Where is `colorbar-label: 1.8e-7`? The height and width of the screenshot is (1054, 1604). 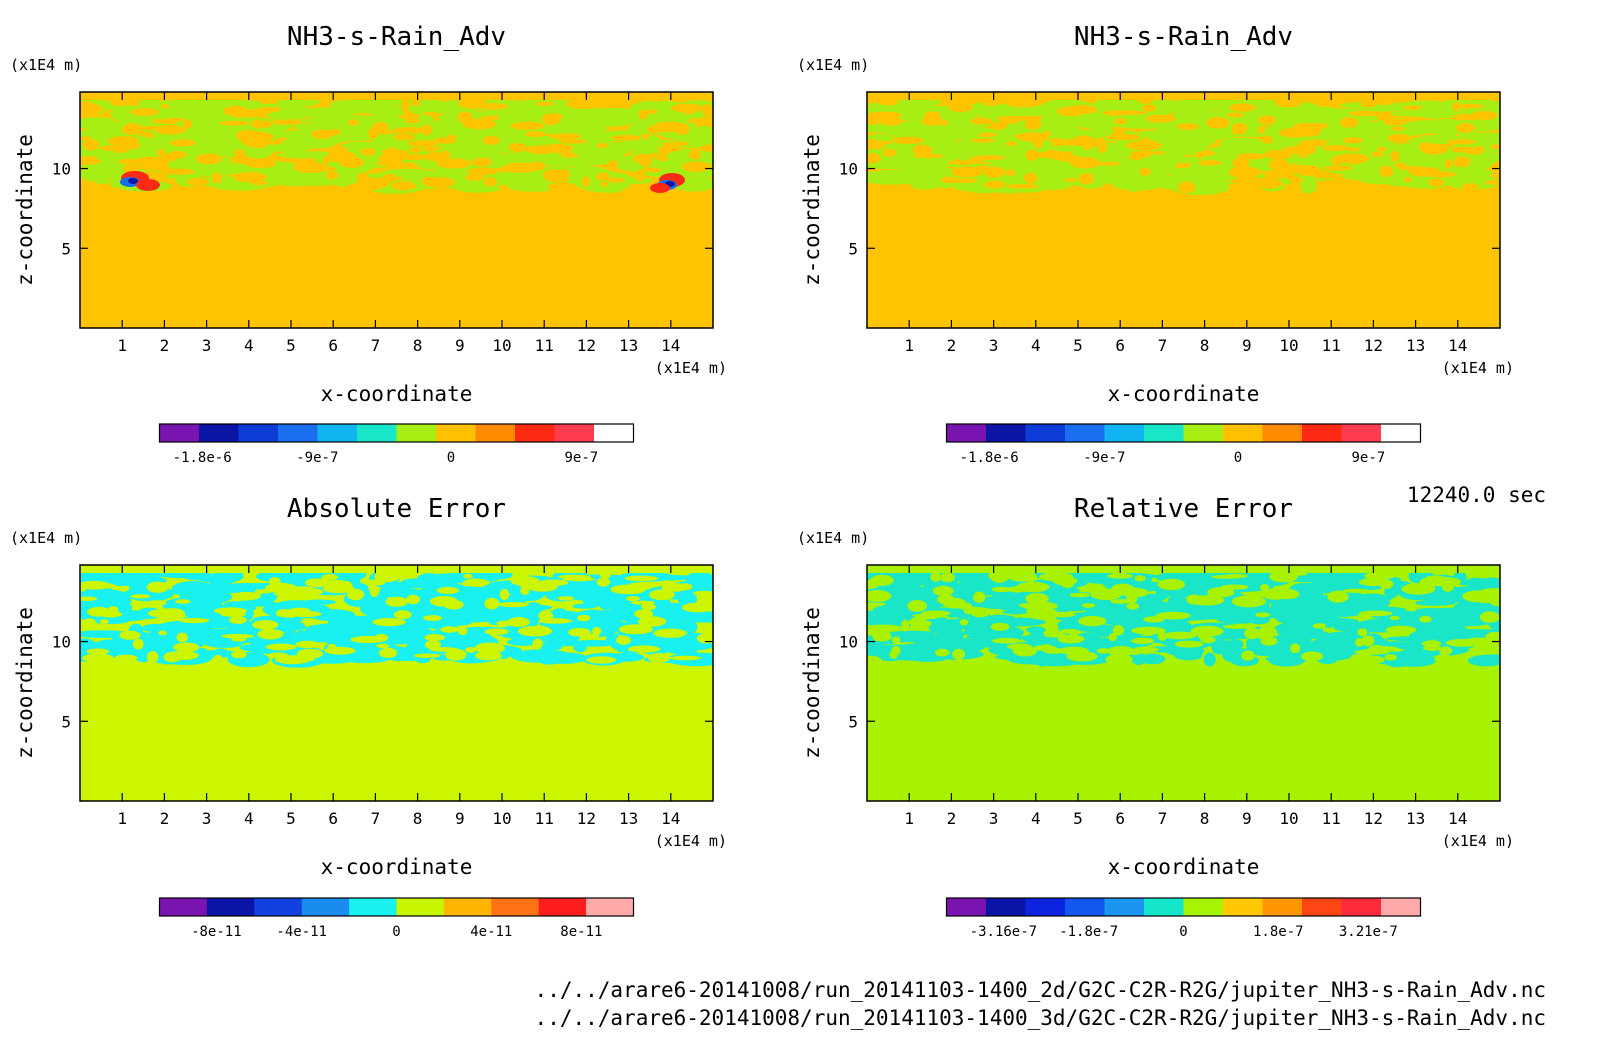 colorbar-label: 1.8e-7 is located at coordinates (1278, 932).